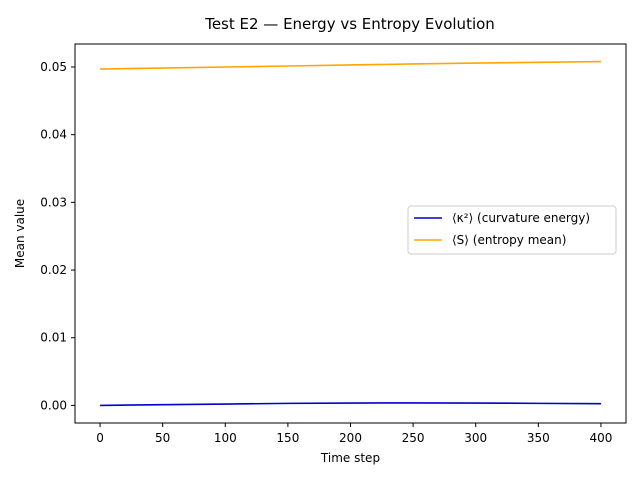  Describe the element at coordinates (509, 240) in the screenshot. I see `legend-label: ⟨S⟩ (entropy mean)` at that location.